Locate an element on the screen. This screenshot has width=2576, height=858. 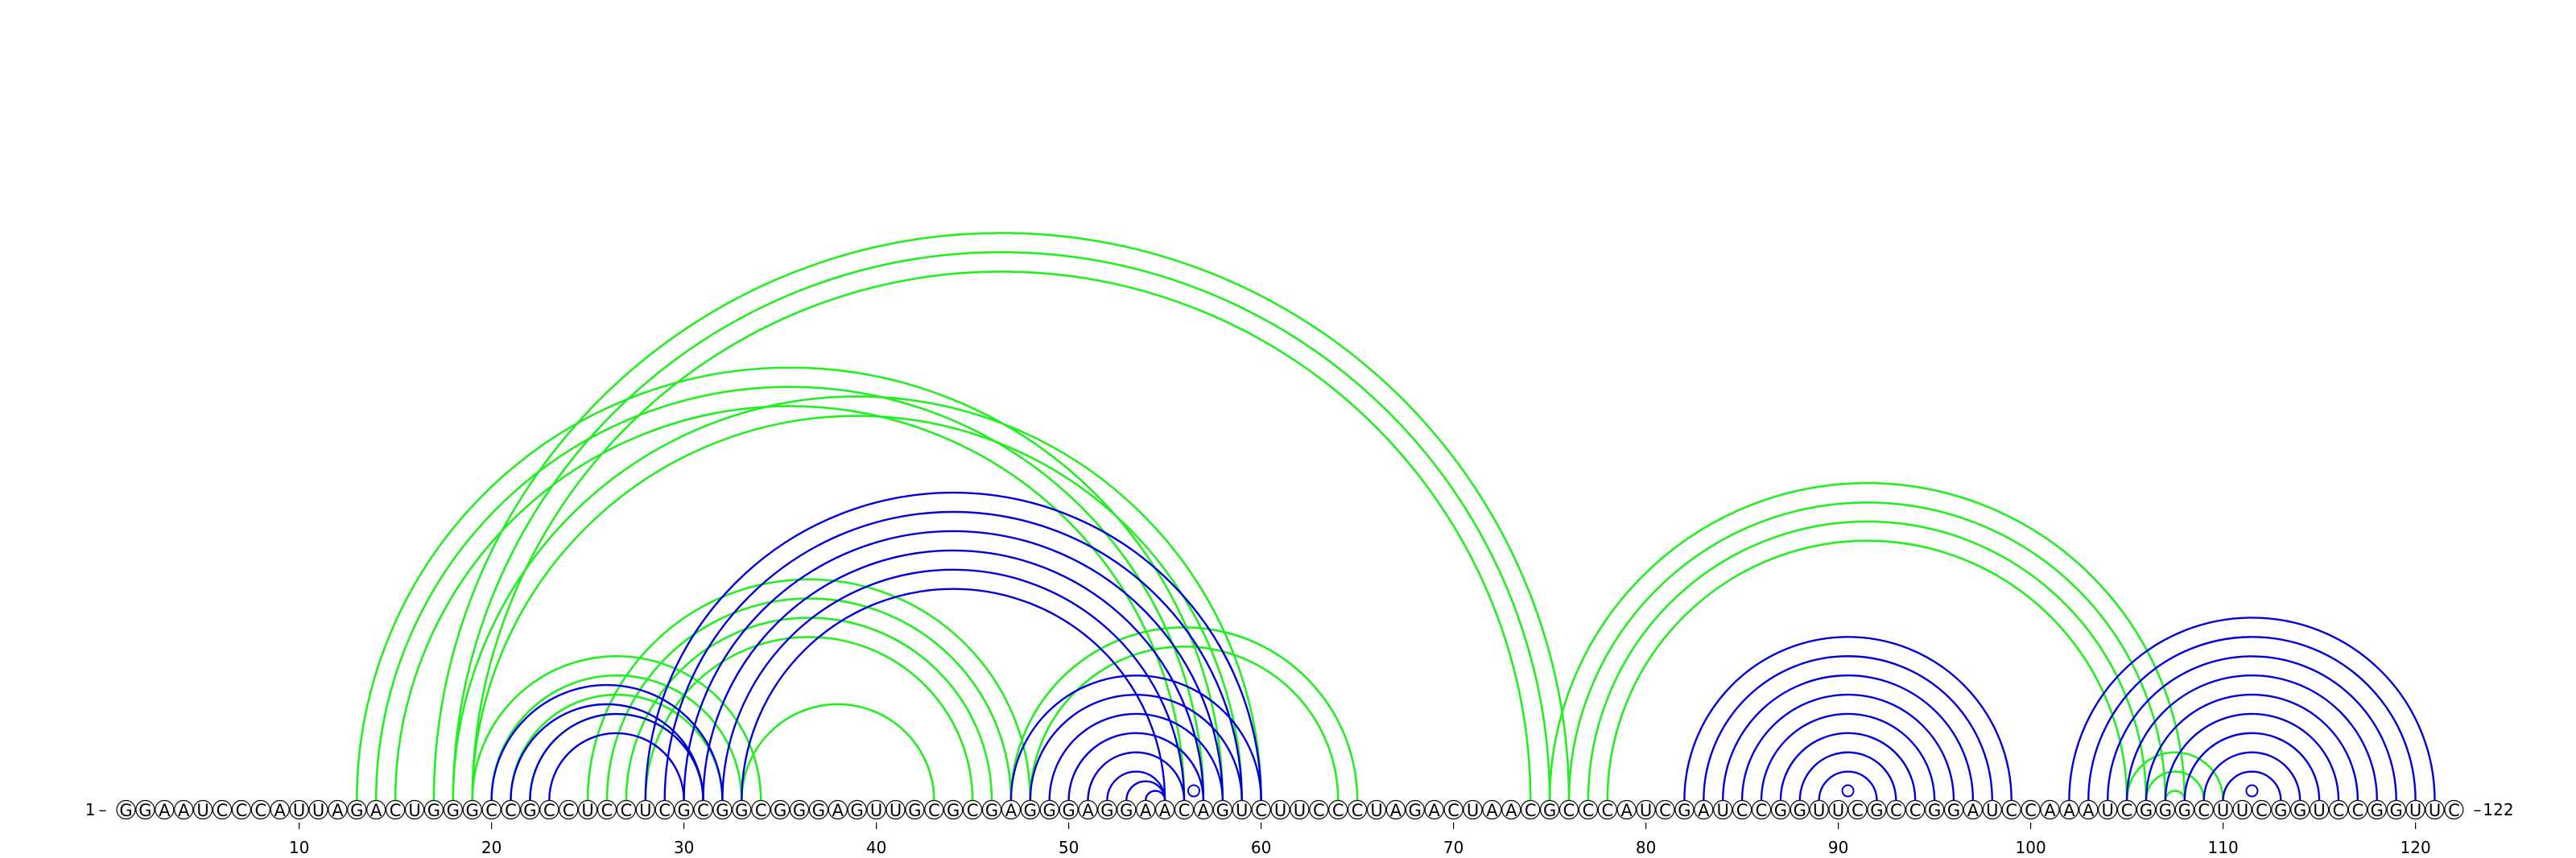
tick-label: 30 is located at coordinates (684, 848).